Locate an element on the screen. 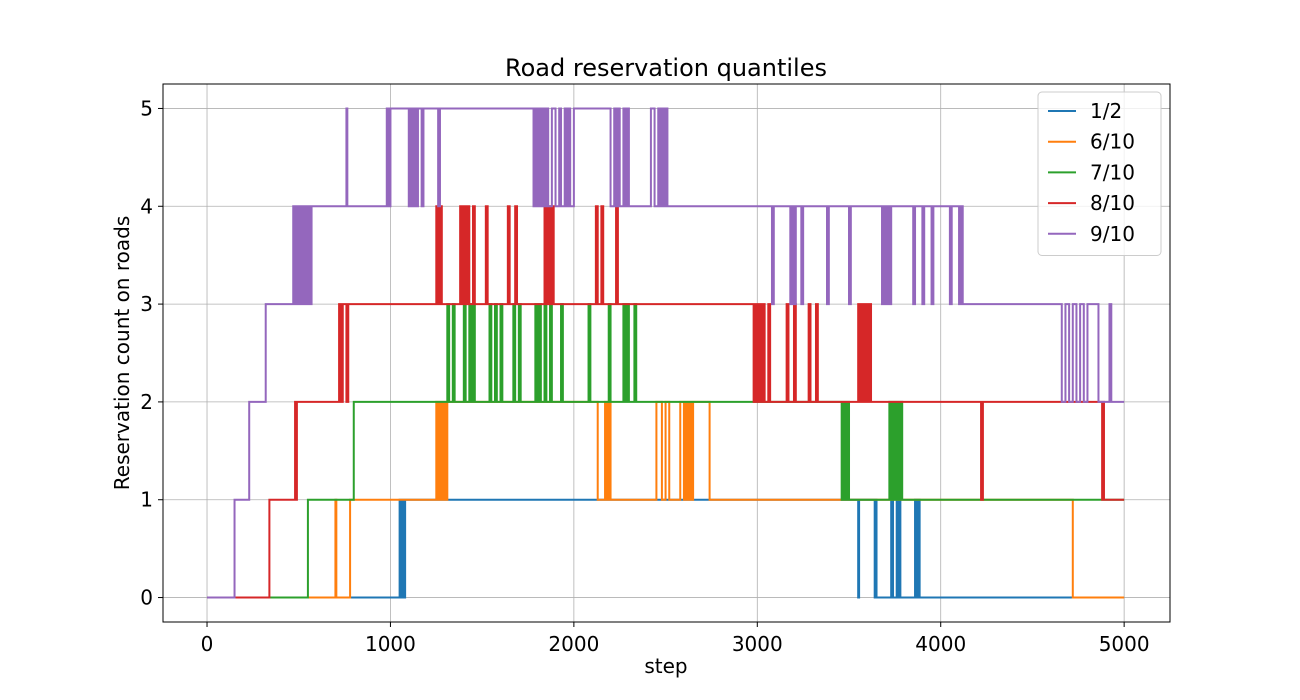  x-tick-label: 0 is located at coordinates (207, 644).